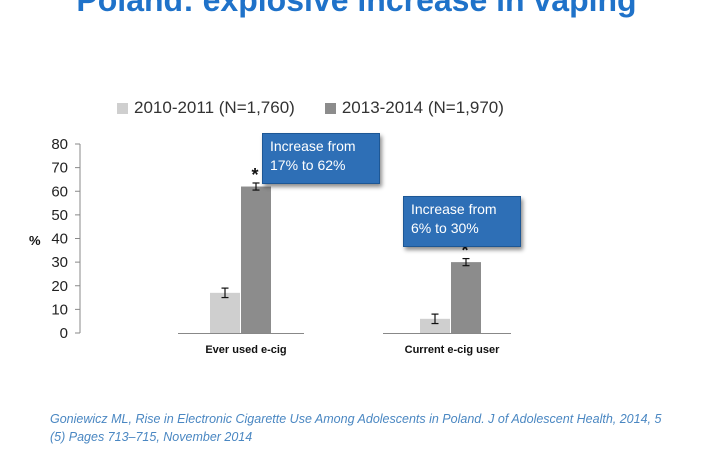 This screenshot has width=713, height=460. I want to click on y-tick-label: 60, so click(59, 191).